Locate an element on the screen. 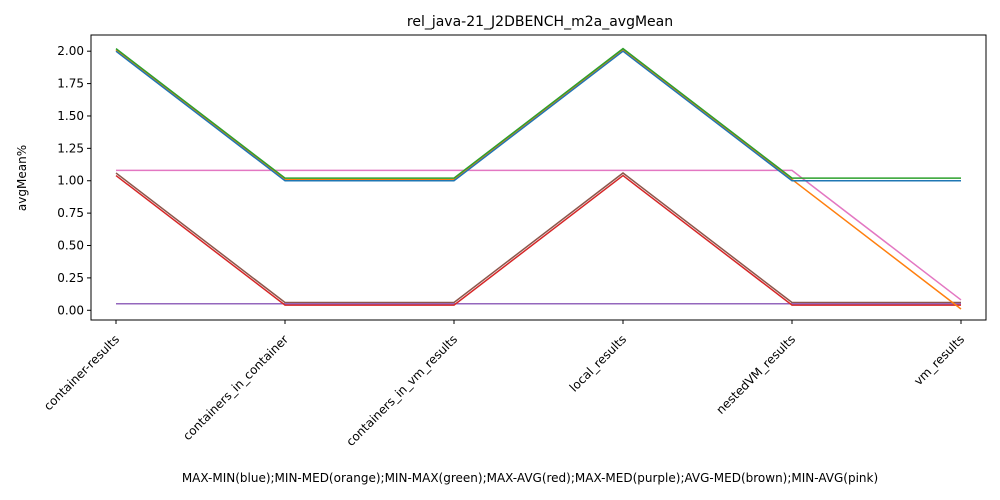 This screenshot has height=500, width=1000. y-tick-label: 0.25 is located at coordinates (70, 278).